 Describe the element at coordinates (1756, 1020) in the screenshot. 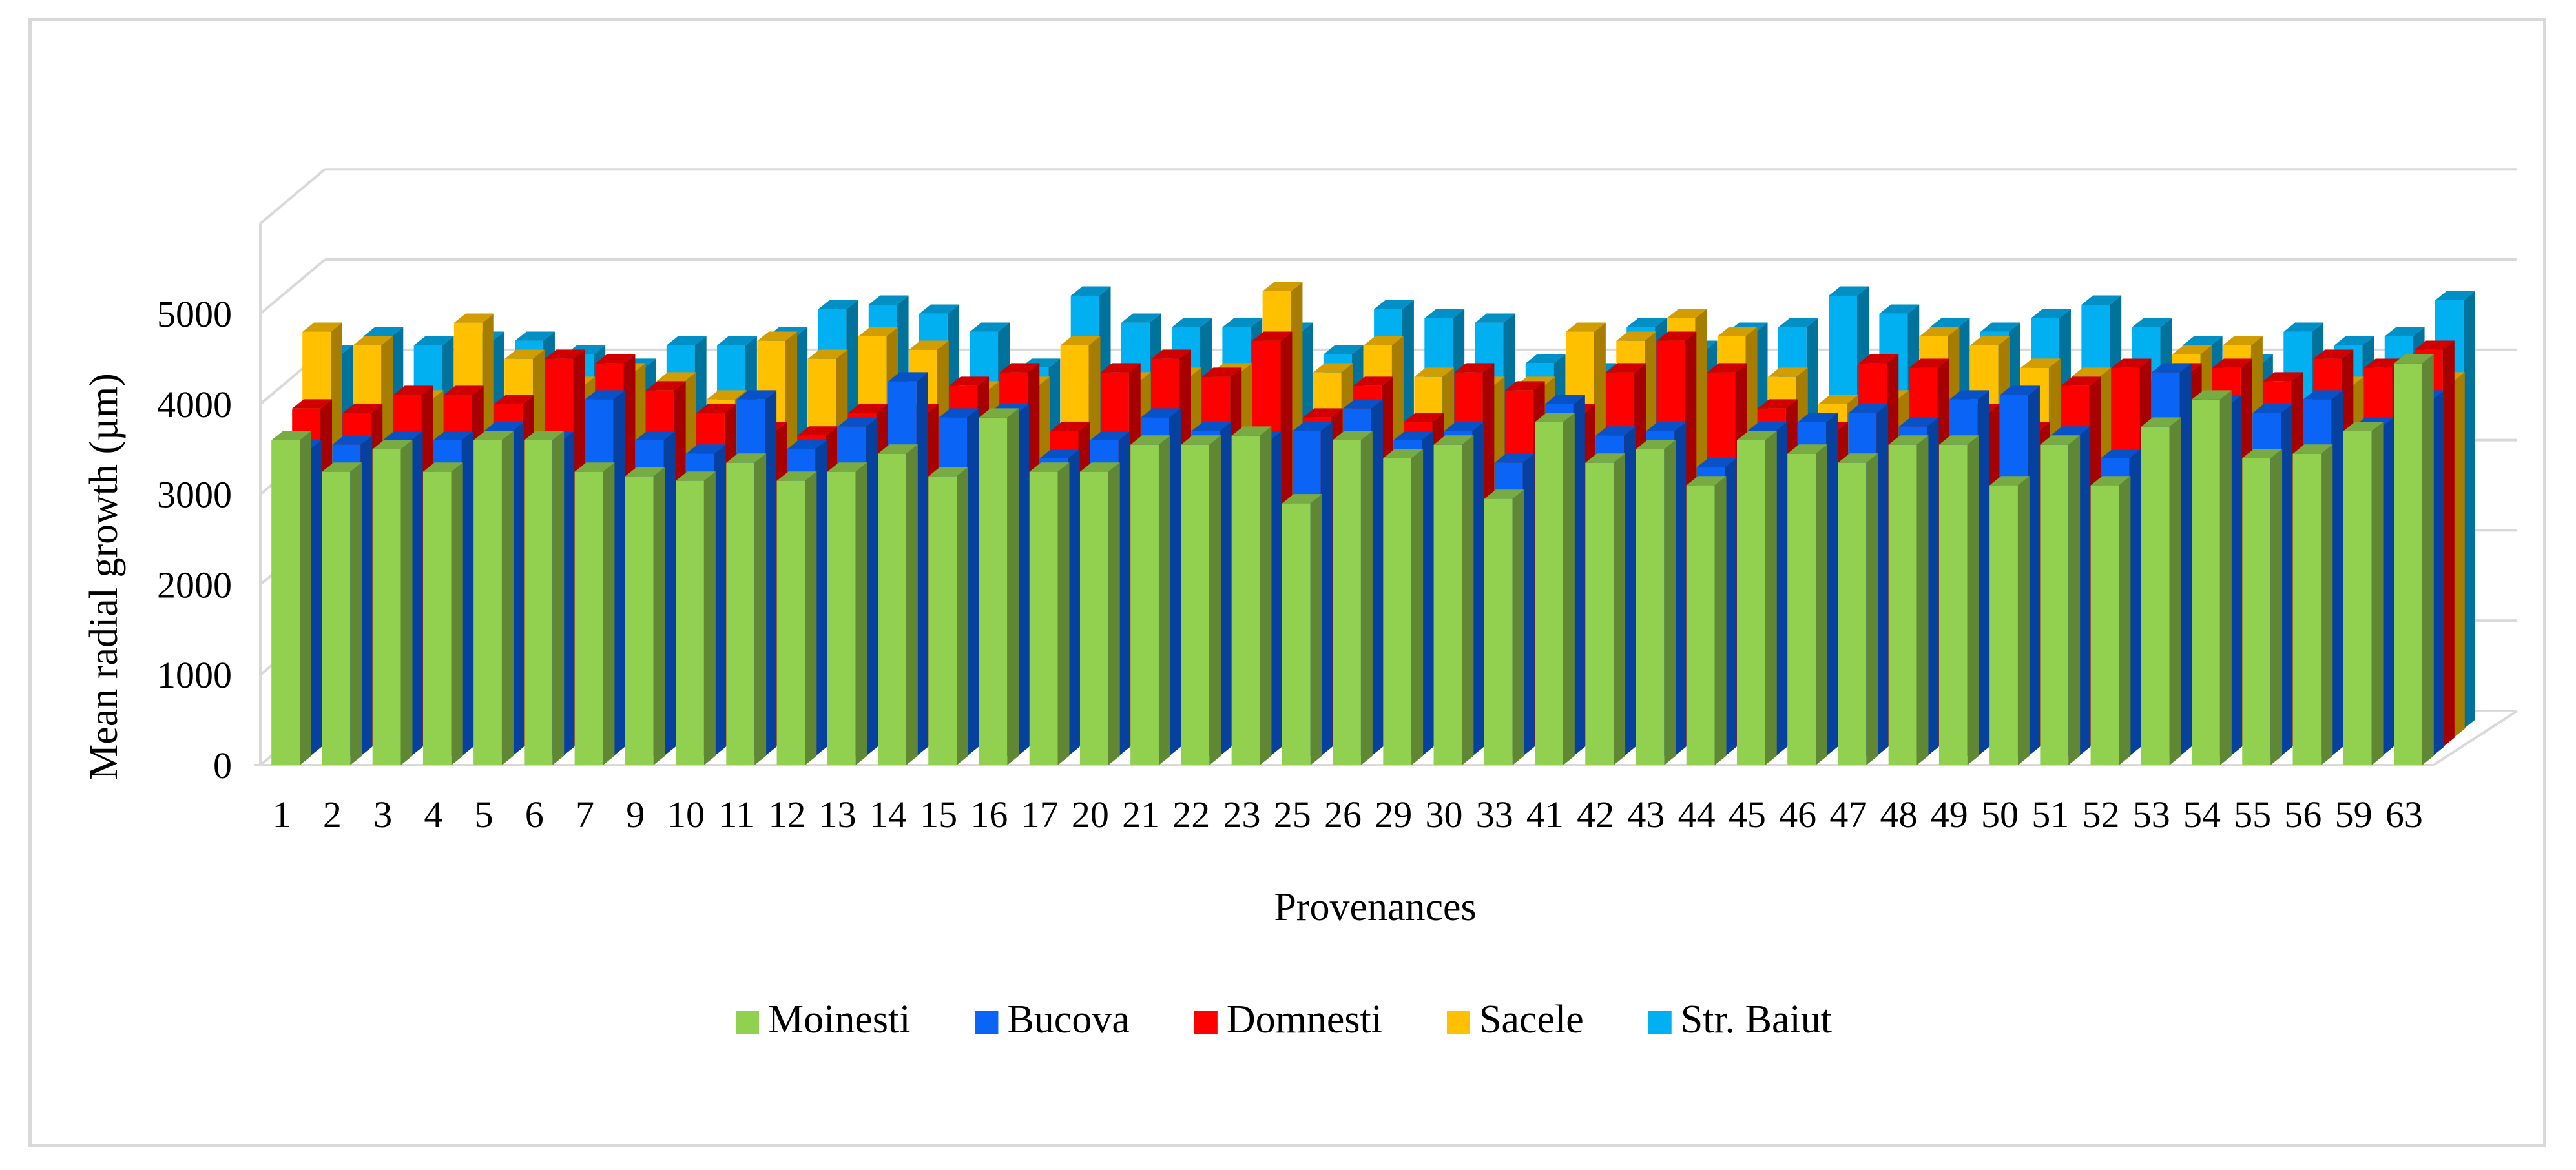

I see `legend-label: Str. Baiut` at that location.